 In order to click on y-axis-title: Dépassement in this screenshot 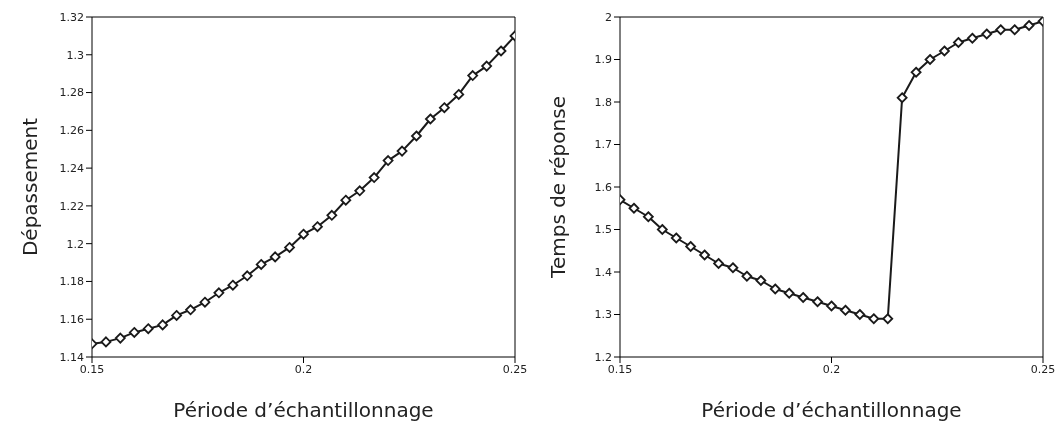, I will do `click(30, 187)`.